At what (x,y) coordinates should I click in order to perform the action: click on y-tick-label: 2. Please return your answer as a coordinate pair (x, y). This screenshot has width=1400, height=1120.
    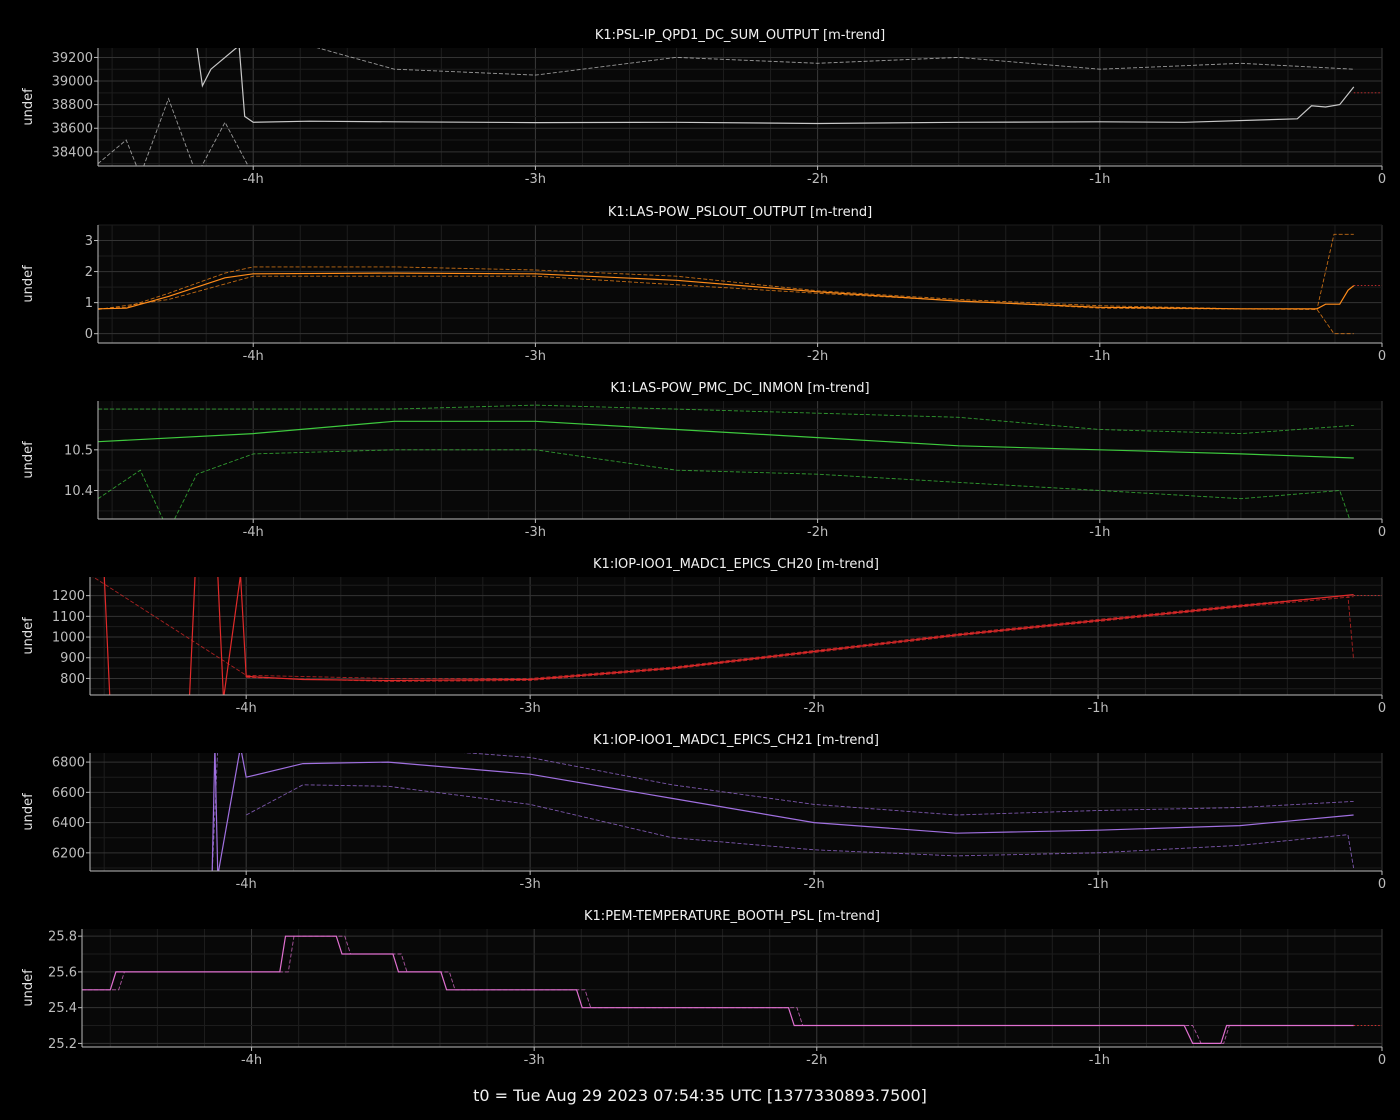
    Looking at the image, I should click on (89, 272).